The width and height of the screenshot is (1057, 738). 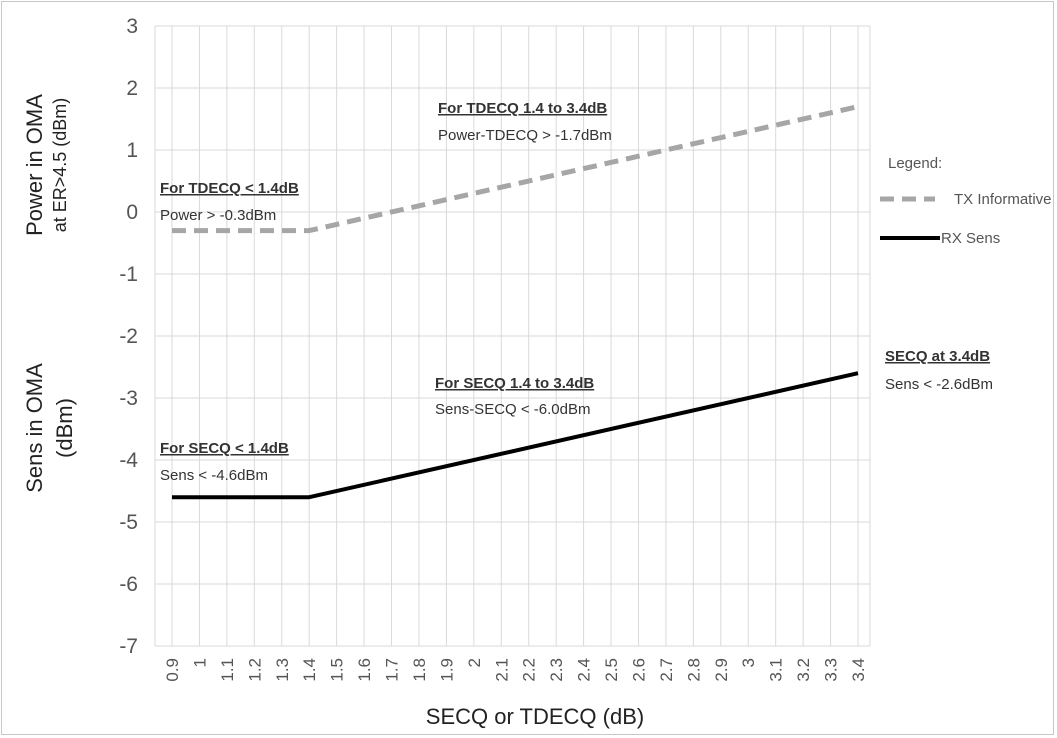 I want to click on y-tick-label: 1, so click(x=132, y=150).